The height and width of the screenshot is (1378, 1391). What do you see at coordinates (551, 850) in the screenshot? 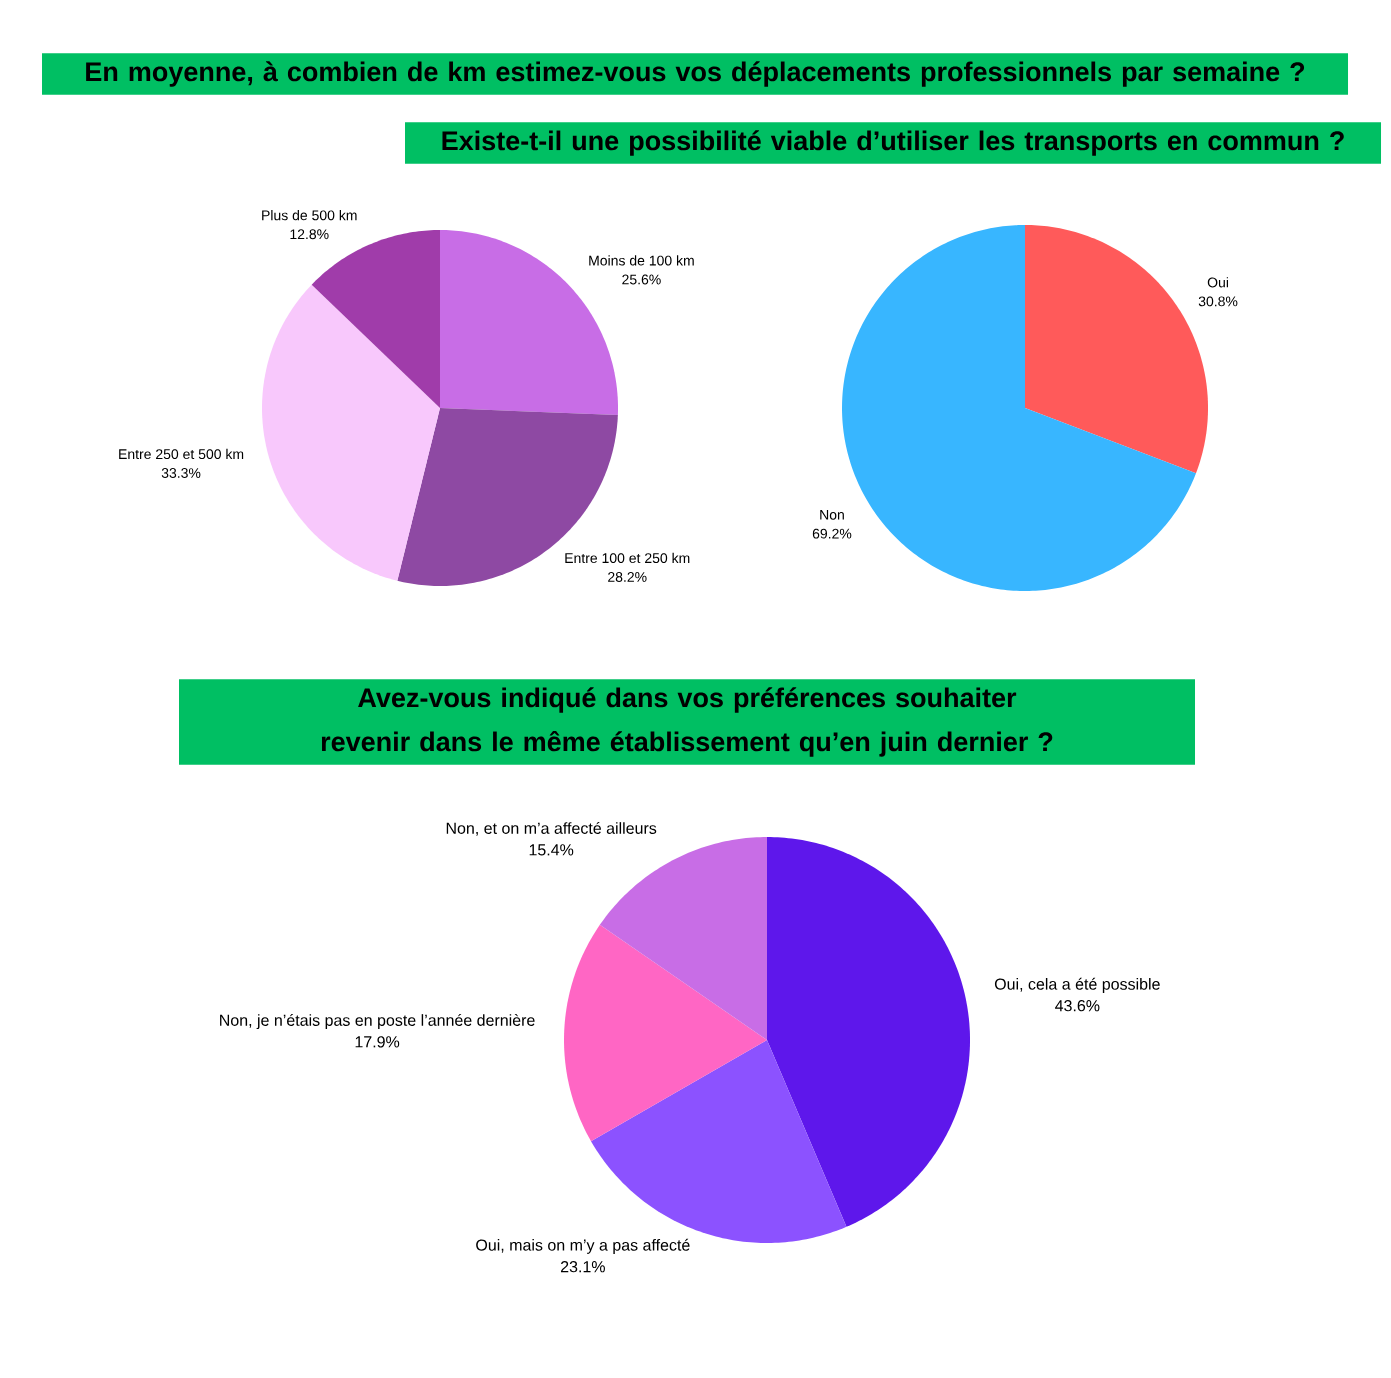
I see `data-label: 15.4%` at bounding box center [551, 850].